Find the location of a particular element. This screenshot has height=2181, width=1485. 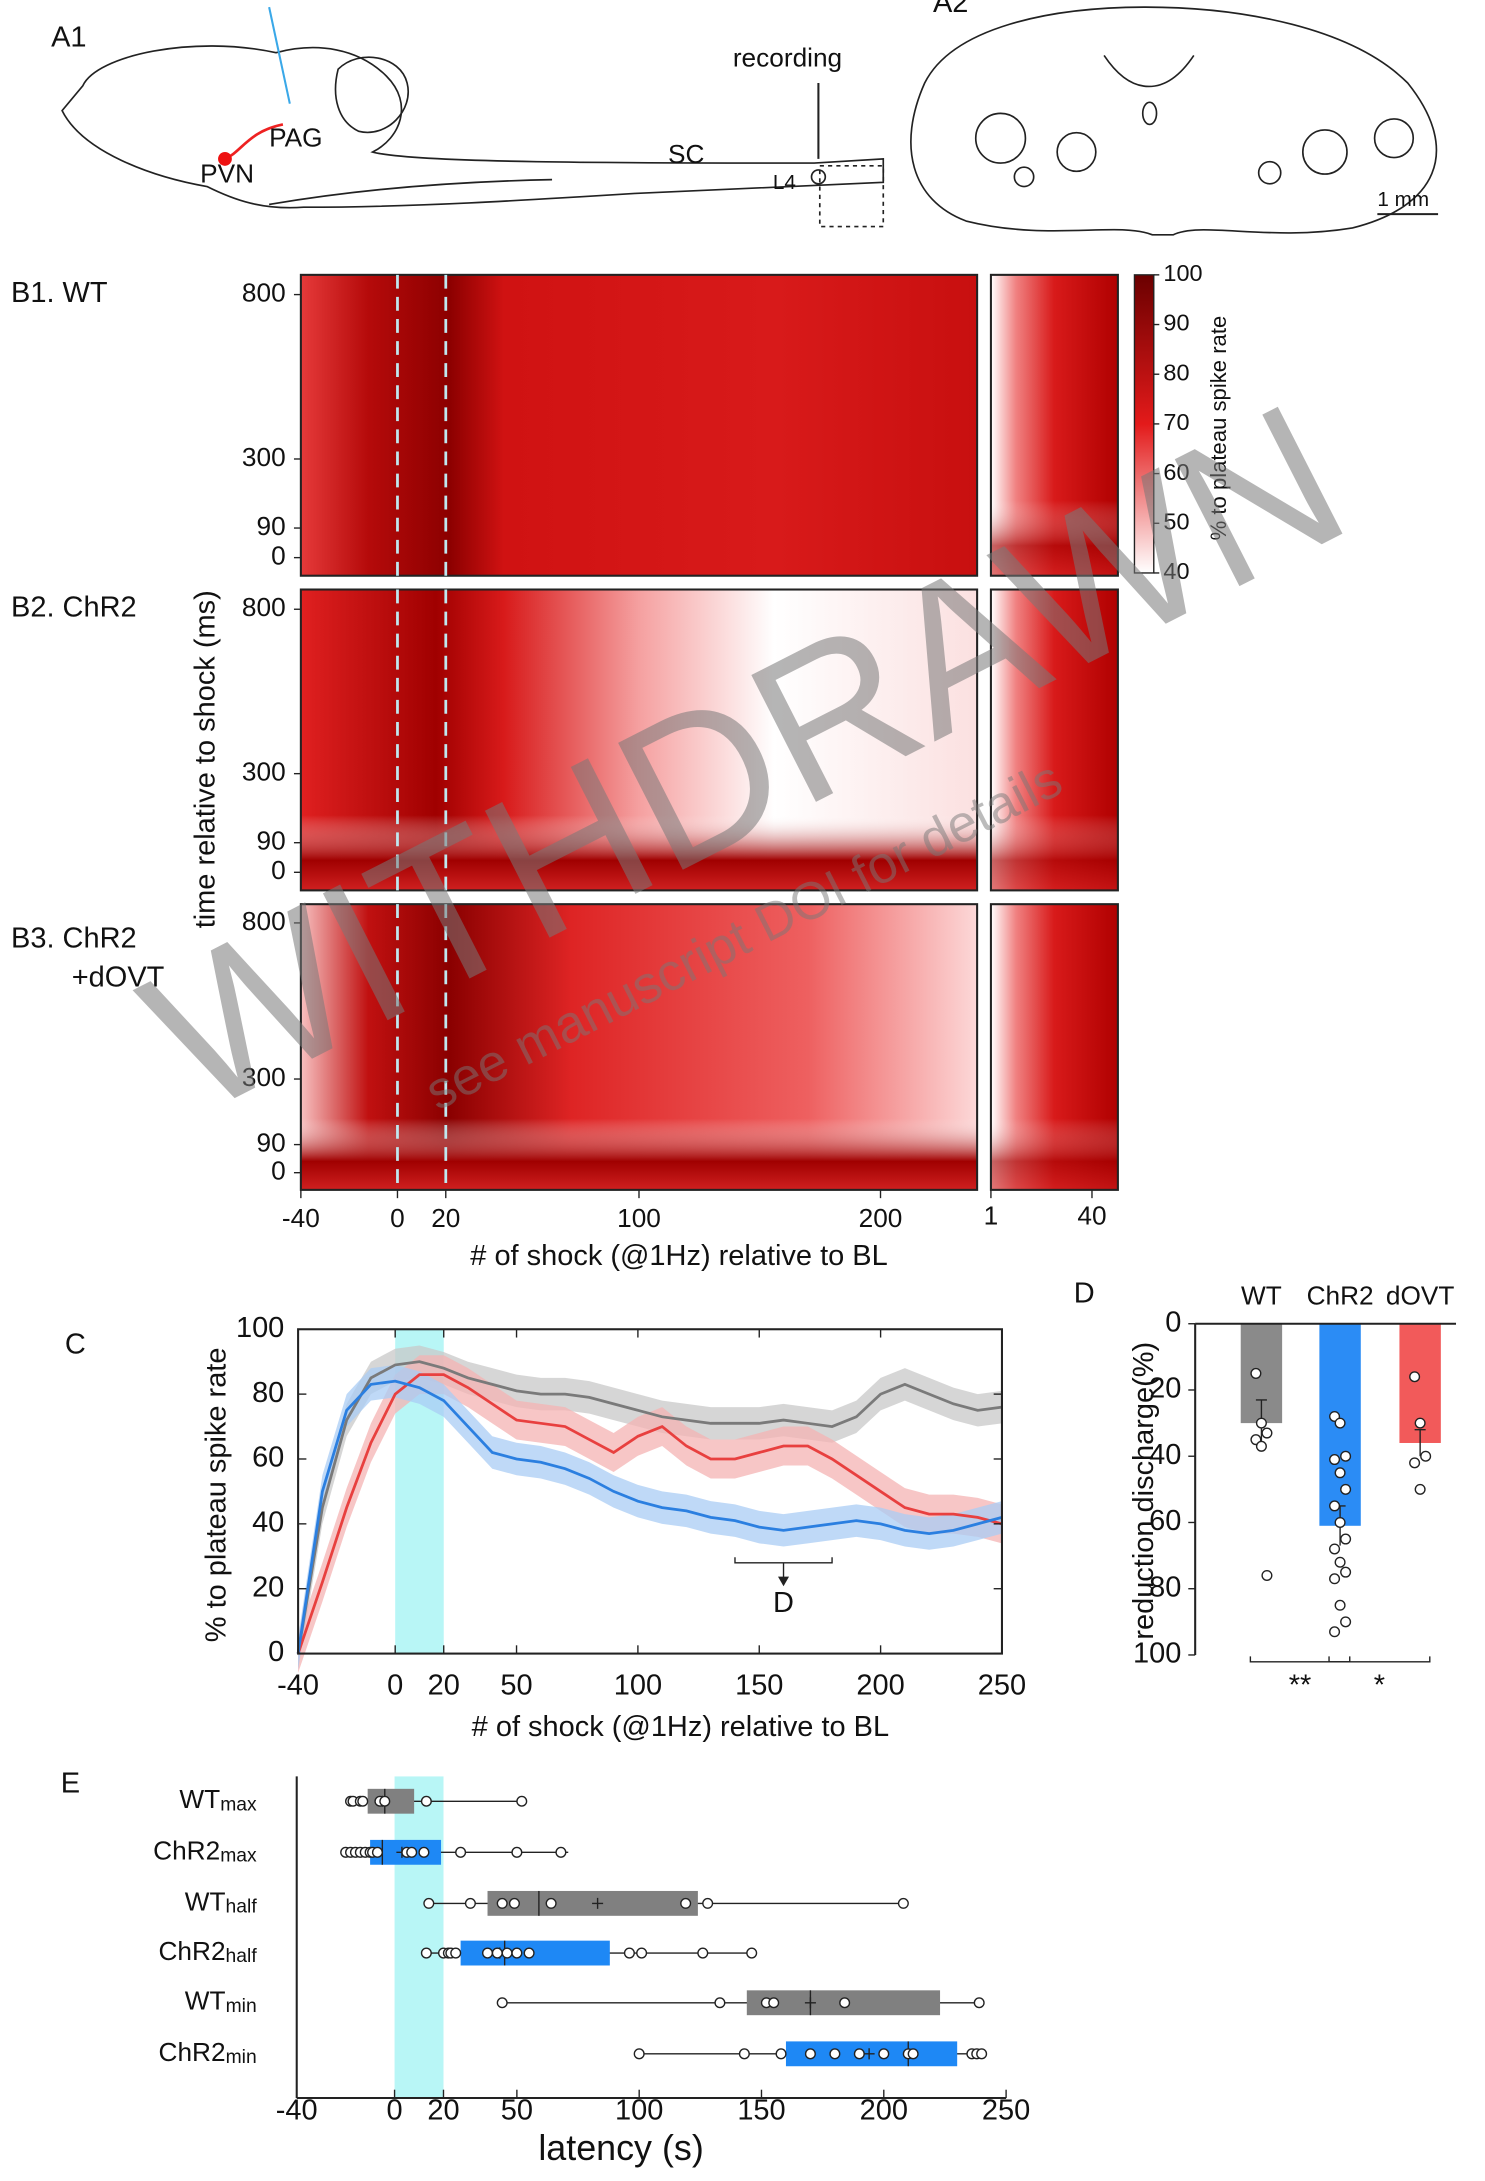

x-tick-label: 200 is located at coordinates (880, 1685).